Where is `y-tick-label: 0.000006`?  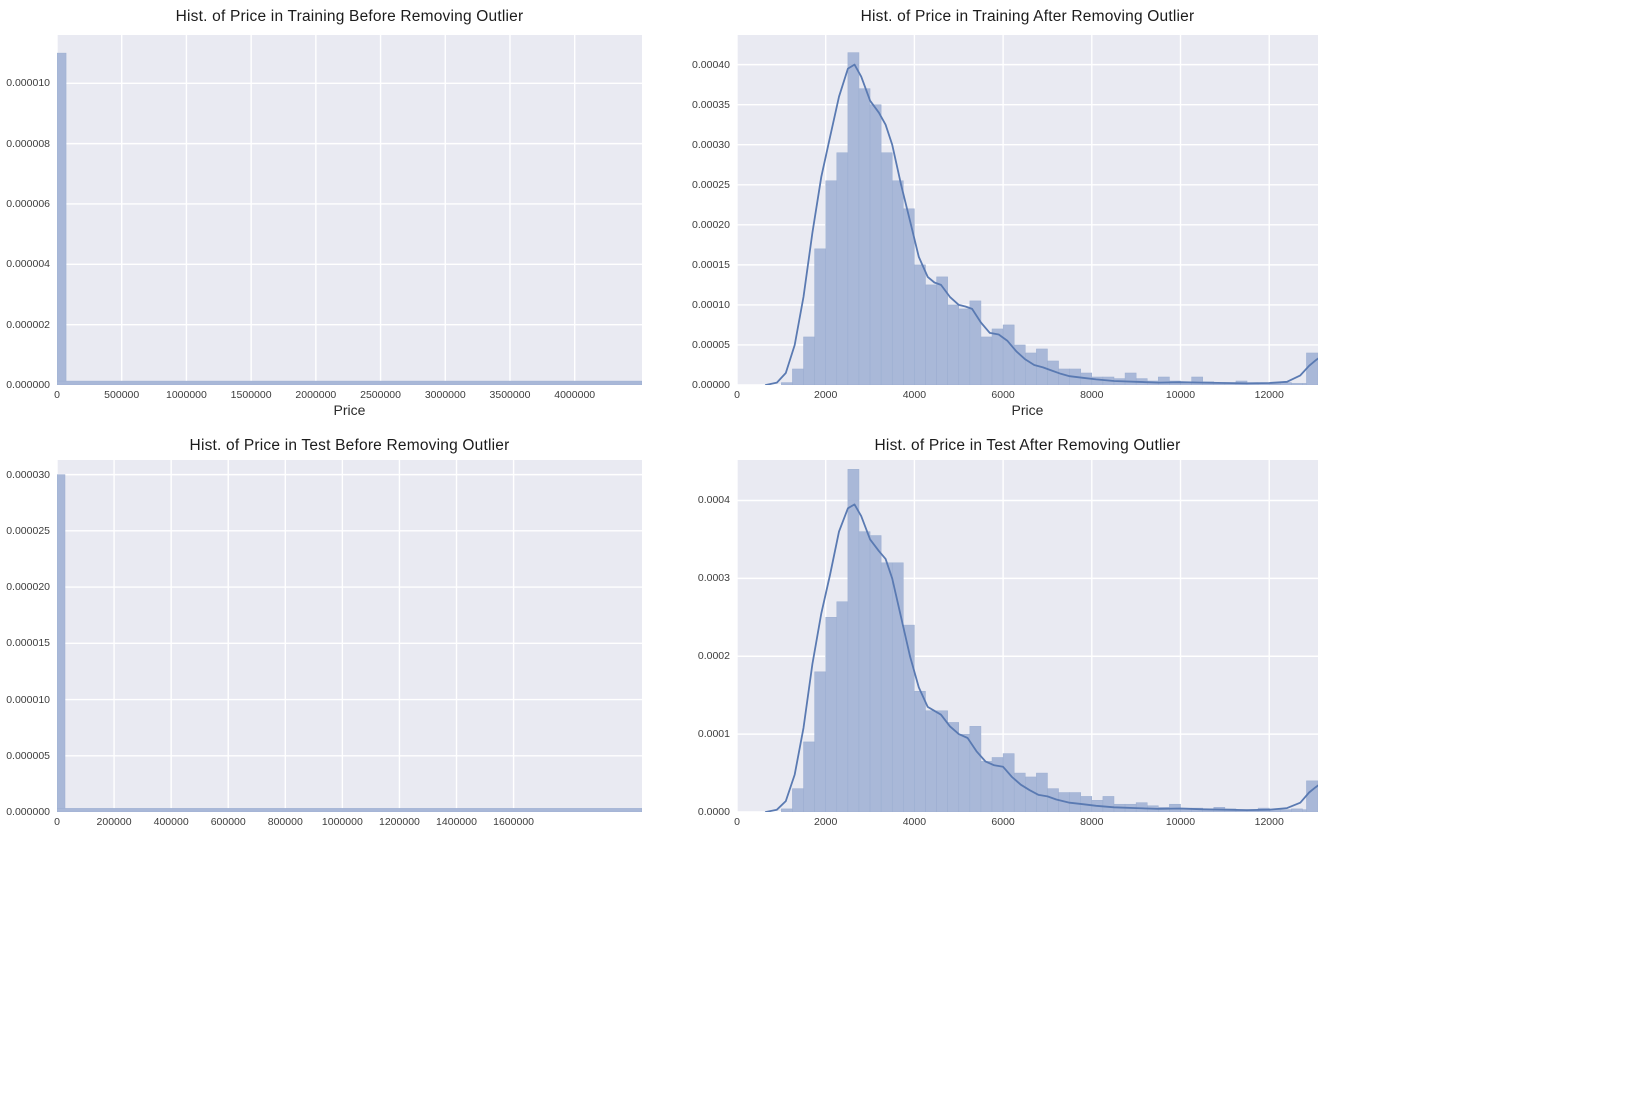 y-tick-label: 0.000006 is located at coordinates (28, 203).